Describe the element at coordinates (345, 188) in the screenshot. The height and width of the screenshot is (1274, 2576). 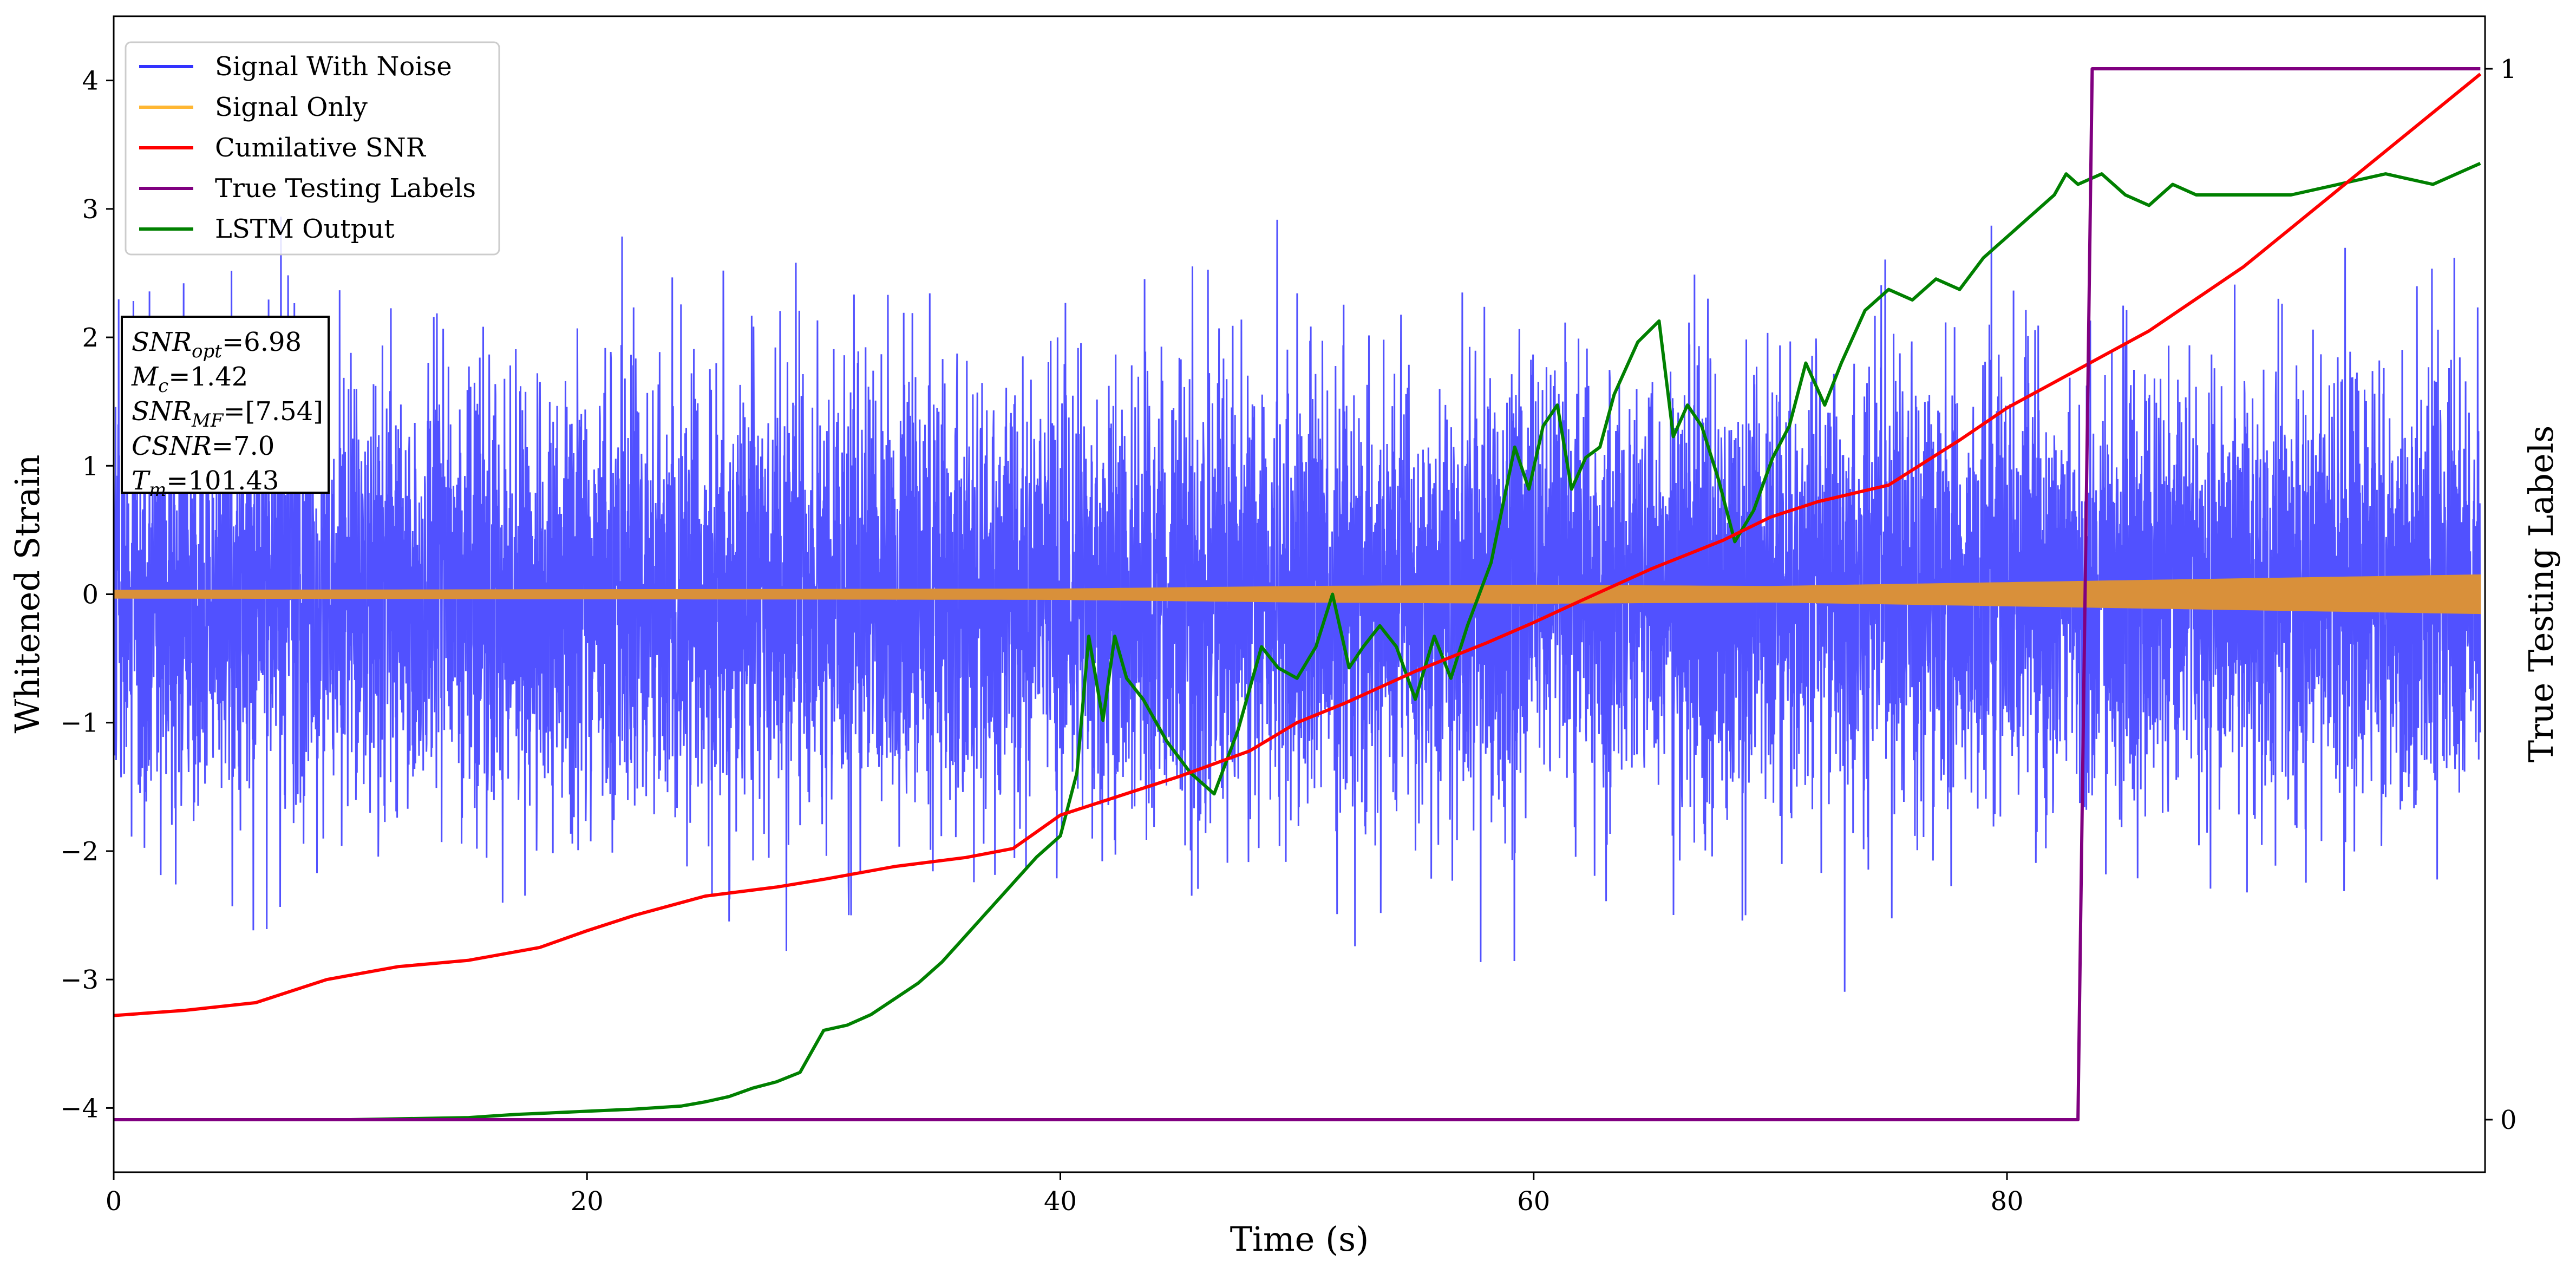
I see `legend-label-true-testing-labels: True Testing Labels` at that location.